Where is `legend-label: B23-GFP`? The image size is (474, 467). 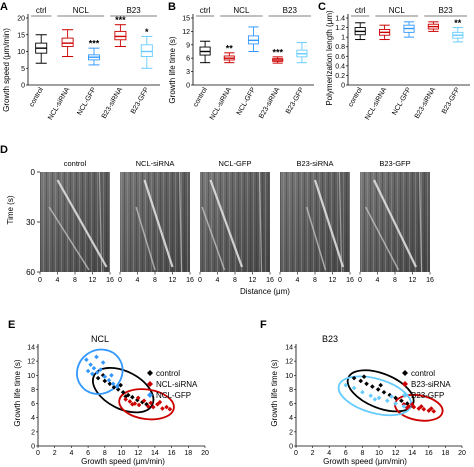 legend-label: B23-GFP is located at coordinates (427, 395).